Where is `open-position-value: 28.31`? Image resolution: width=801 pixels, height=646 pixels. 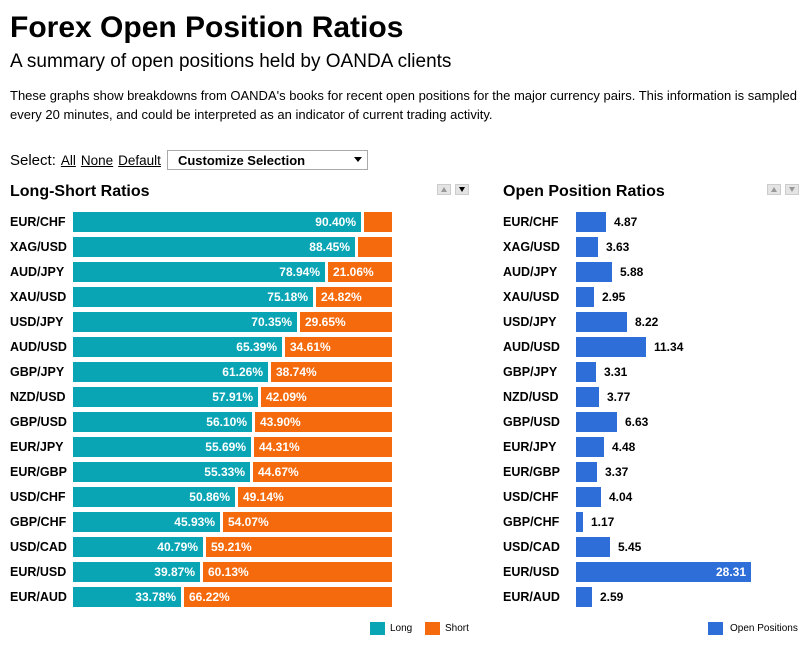
open-position-value: 28.31 is located at coordinates (730, 572).